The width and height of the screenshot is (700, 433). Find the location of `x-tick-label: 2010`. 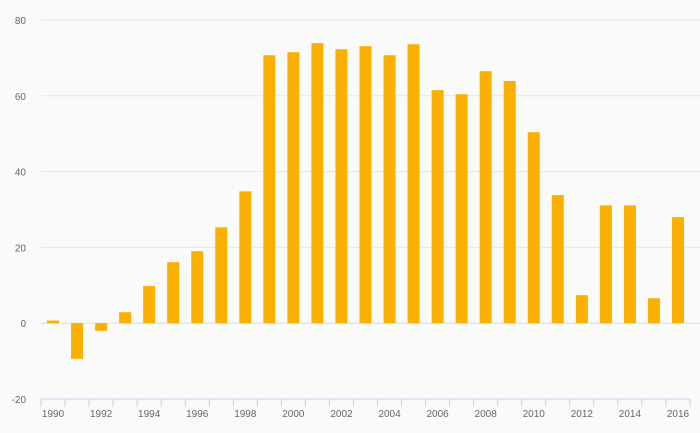

x-tick-label: 2010 is located at coordinates (534, 414).